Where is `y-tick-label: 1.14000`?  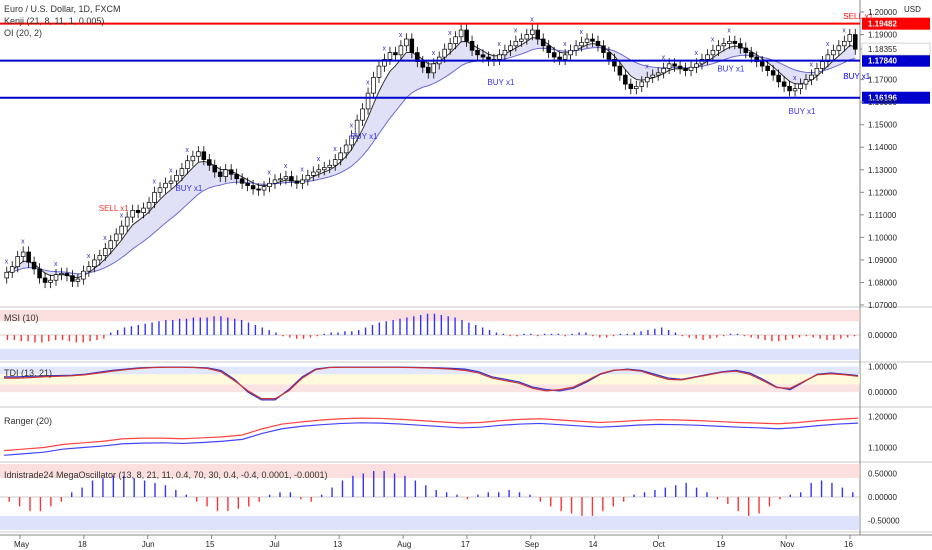
y-tick-label: 1.14000 is located at coordinates (882, 147).